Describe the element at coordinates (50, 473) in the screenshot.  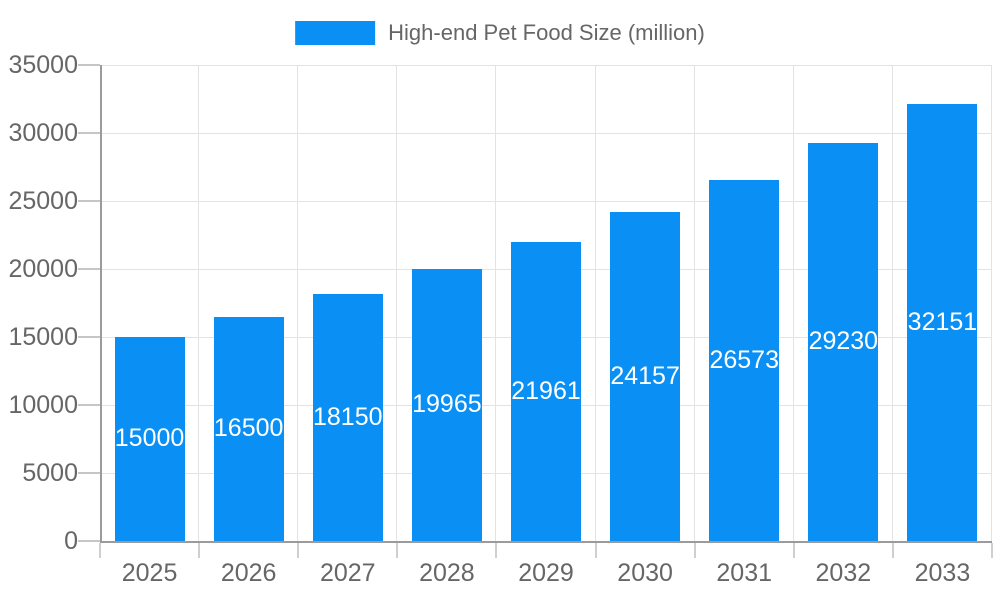
I see `y-tick-label-5000: 5000` at that location.